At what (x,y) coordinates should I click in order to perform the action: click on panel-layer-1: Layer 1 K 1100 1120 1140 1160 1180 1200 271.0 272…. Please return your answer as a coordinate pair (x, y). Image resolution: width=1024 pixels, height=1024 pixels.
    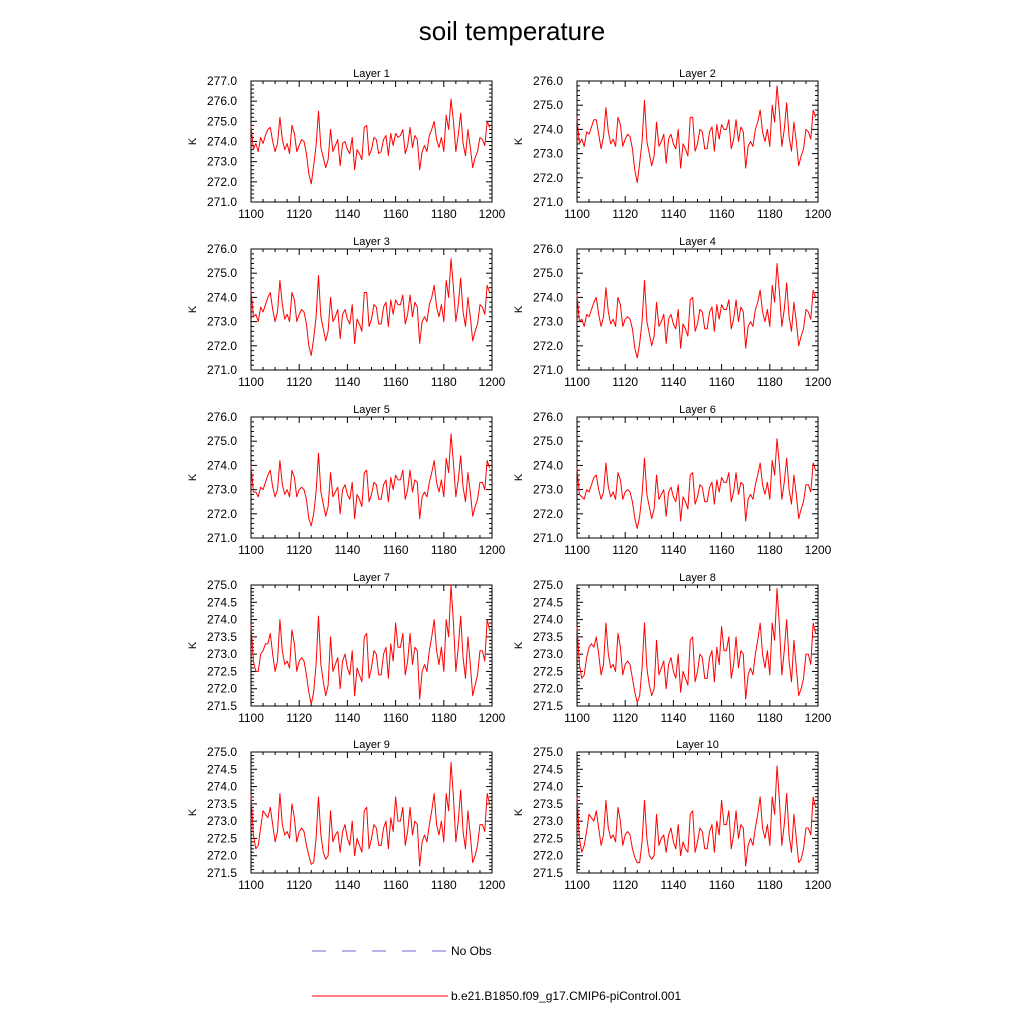
    Looking at the image, I should click on (346, 144).